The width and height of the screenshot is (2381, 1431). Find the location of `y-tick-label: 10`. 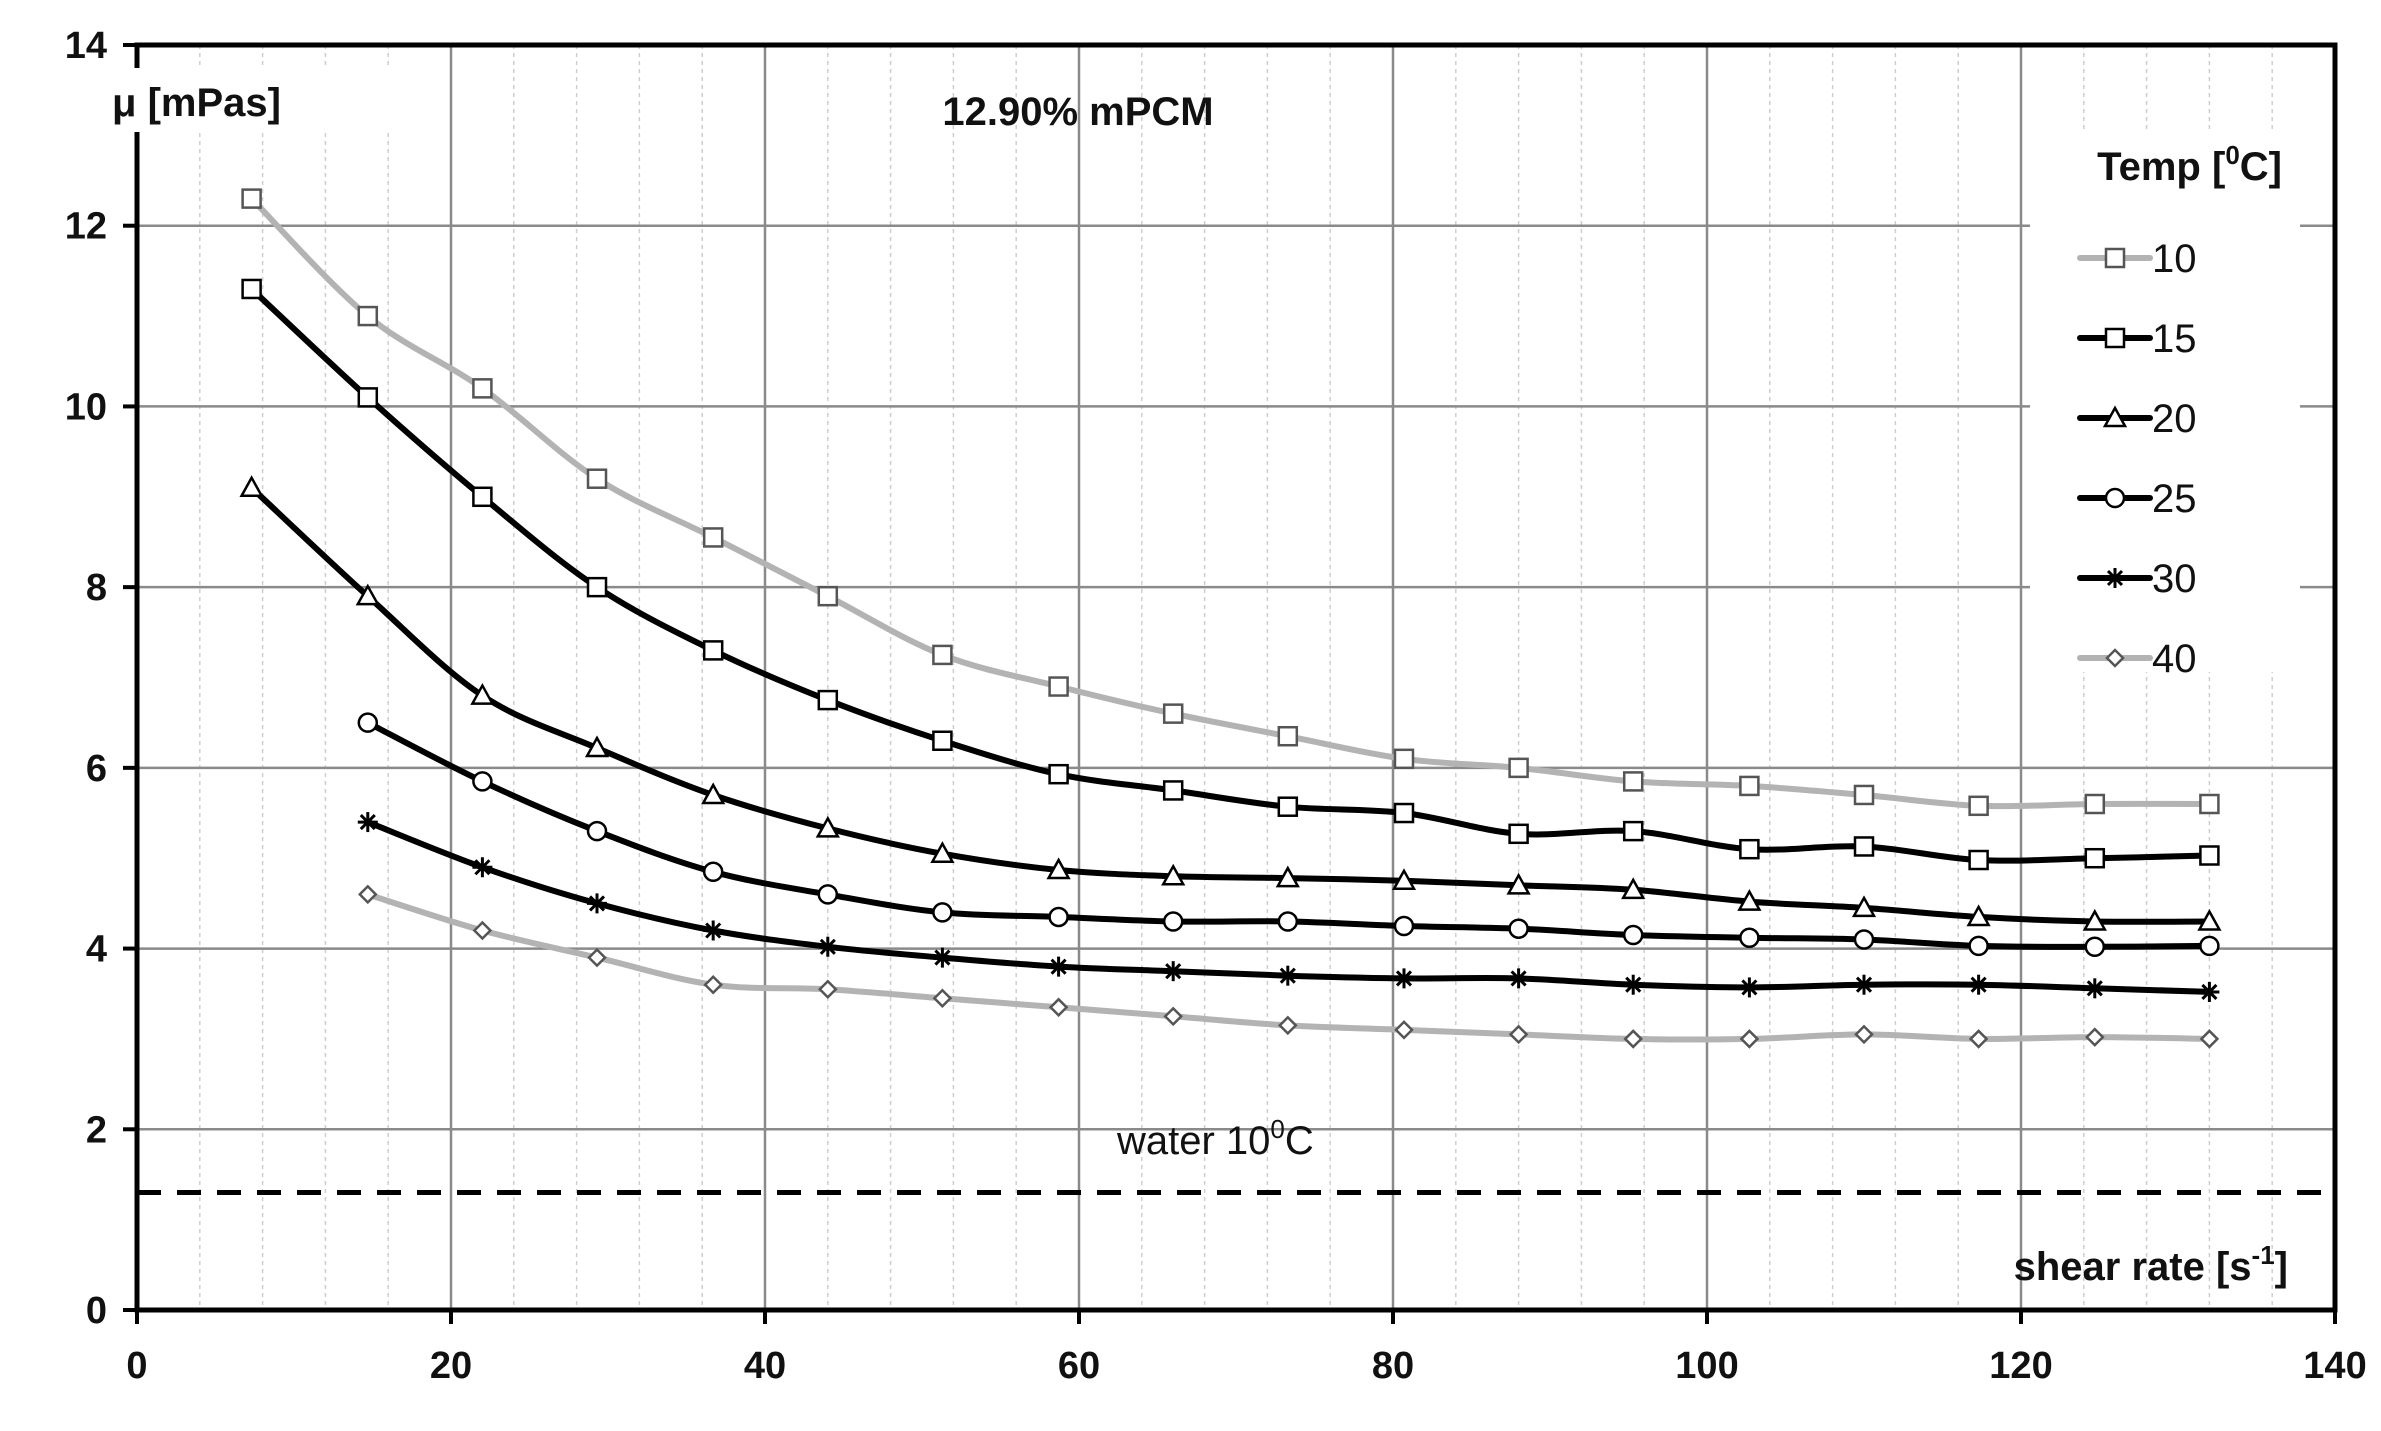

y-tick-label: 10 is located at coordinates (86, 407).